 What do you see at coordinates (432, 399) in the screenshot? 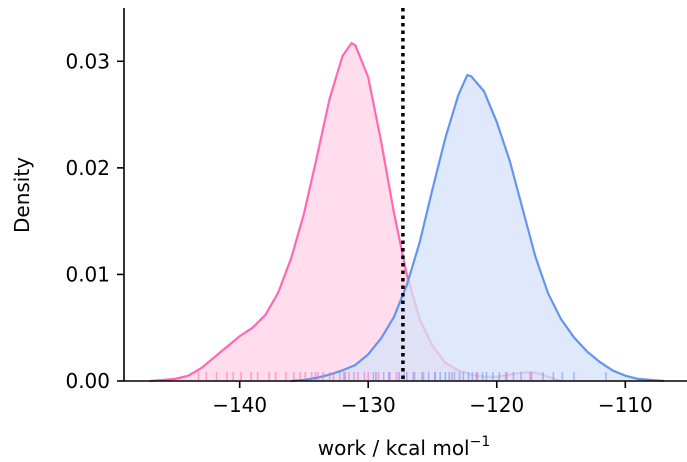
I see `x-ticks: −140 −130 −120 −110` at bounding box center [432, 399].